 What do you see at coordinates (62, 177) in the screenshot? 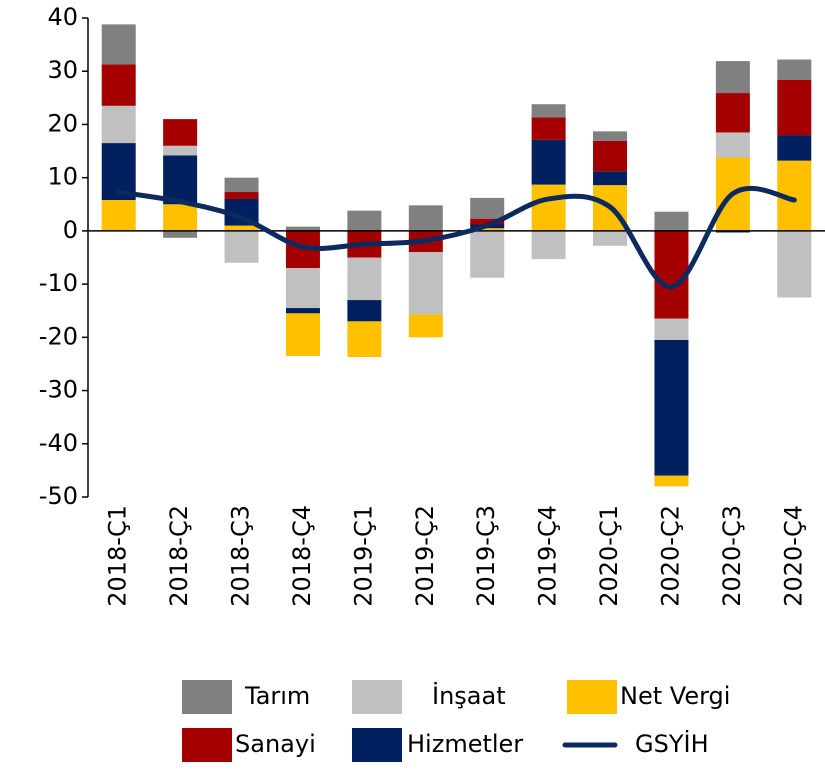
I see `y-tick-label: 10` at bounding box center [62, 177].